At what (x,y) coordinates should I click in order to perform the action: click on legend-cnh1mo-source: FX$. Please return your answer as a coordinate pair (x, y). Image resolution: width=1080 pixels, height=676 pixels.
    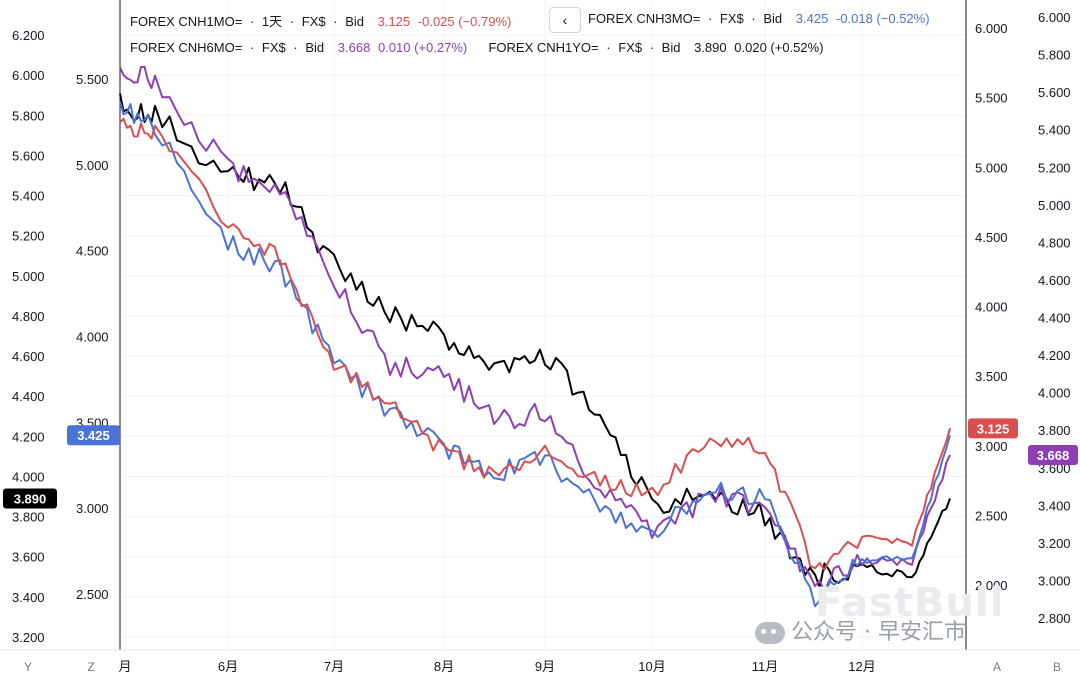
    Looking at the image, I should click on (313, 21).